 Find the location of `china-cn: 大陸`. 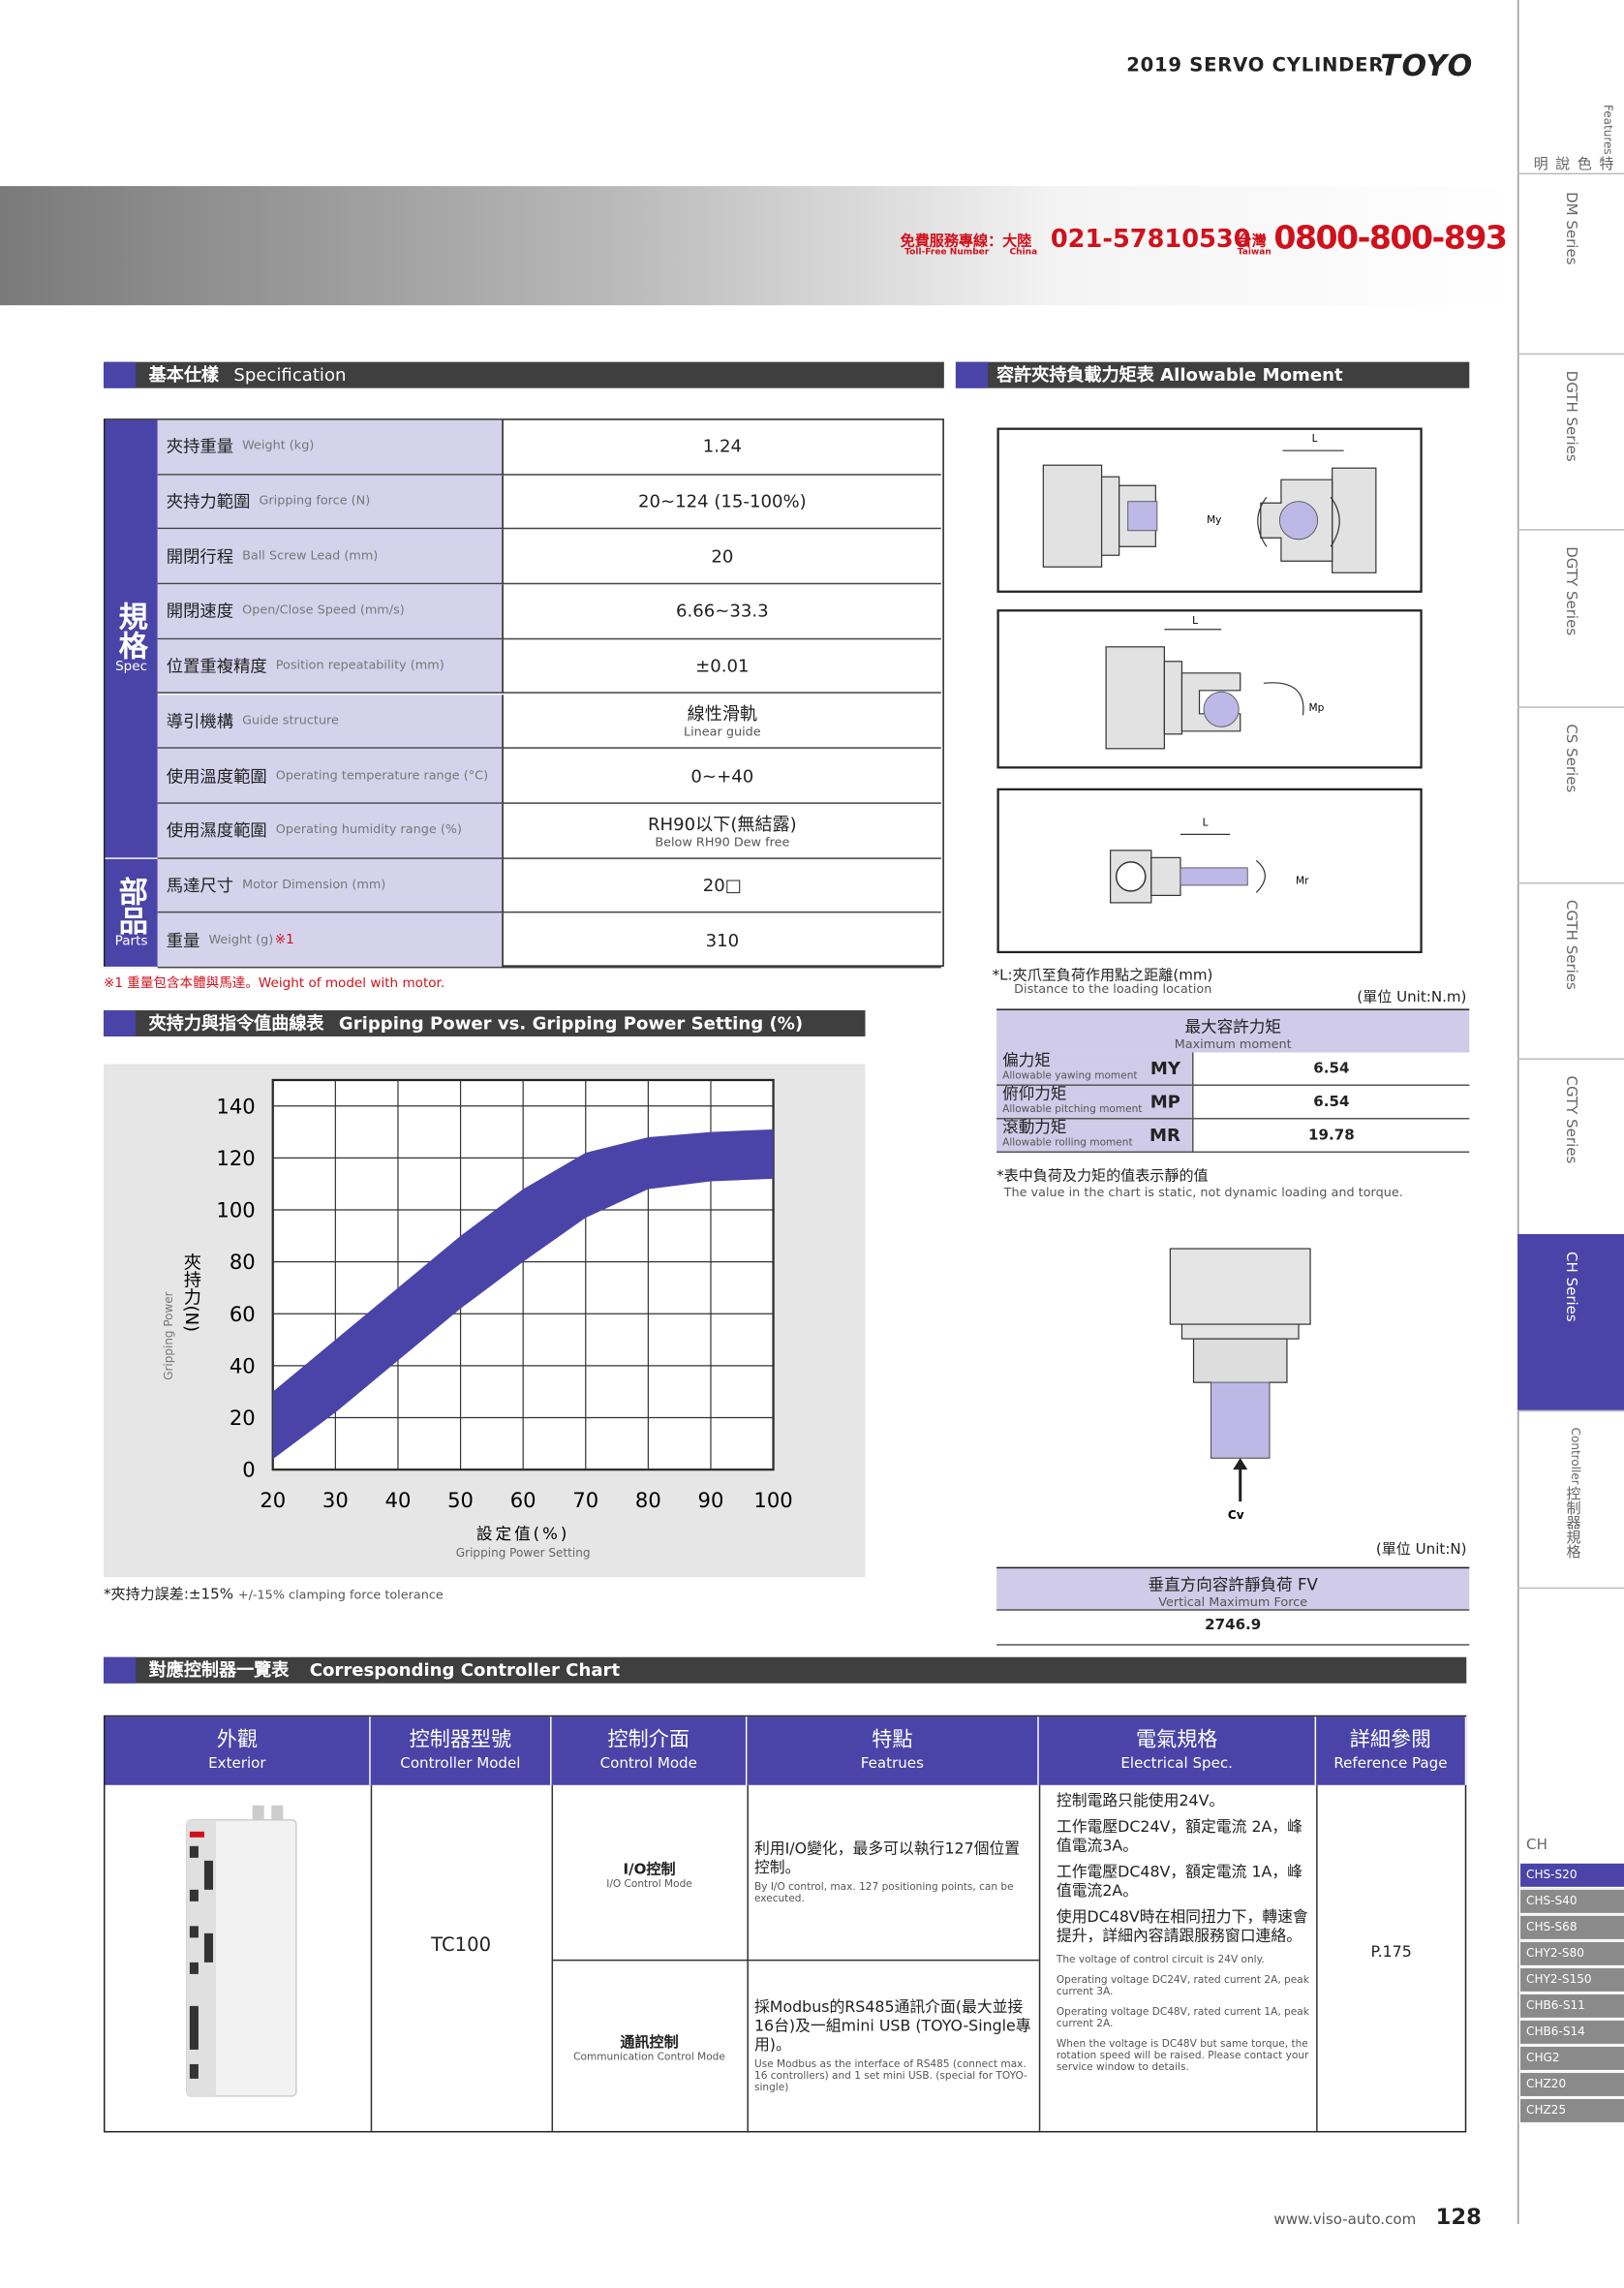

china-cn: 大陸 is located at coordinates (1017, 242).